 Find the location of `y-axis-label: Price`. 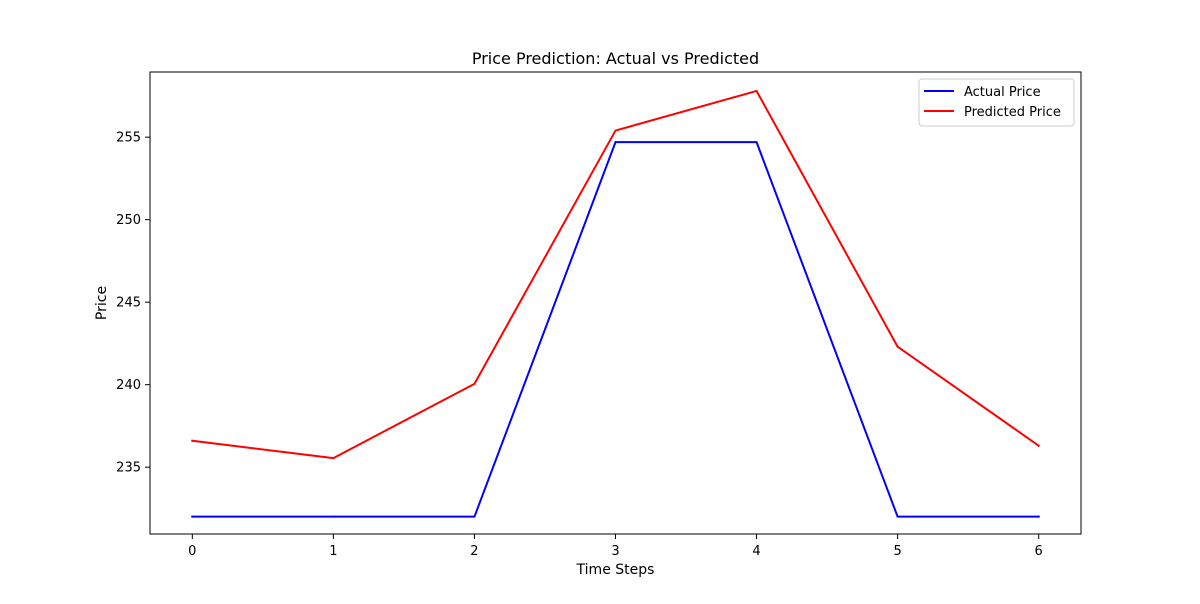

y-axis-label: Price is located at coordinates (102, 303).